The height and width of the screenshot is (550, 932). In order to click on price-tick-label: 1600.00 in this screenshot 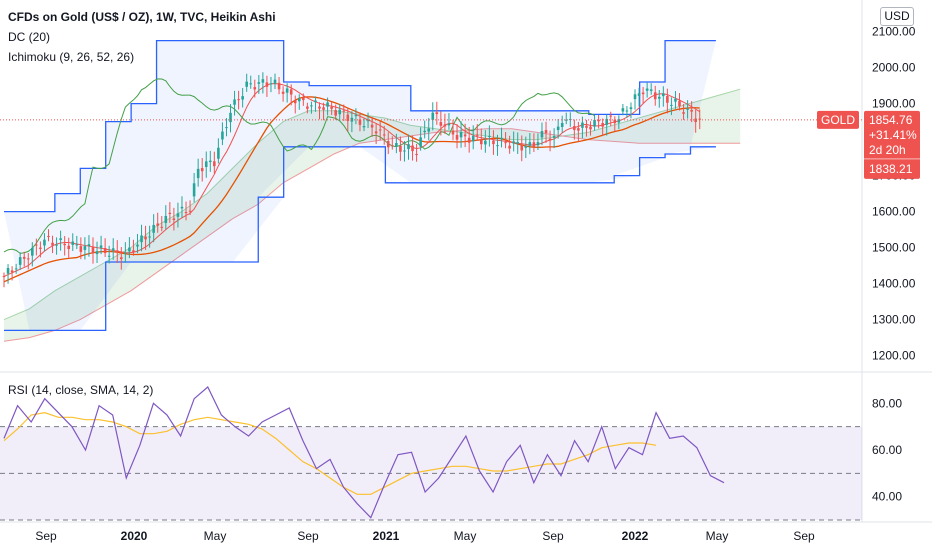, I will do `click(894, 212)`.